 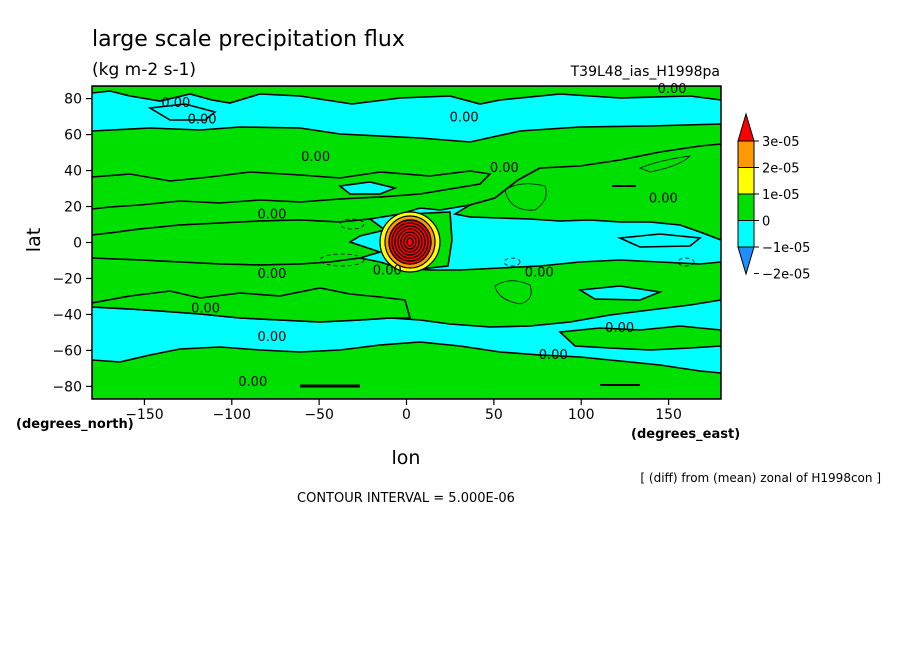 I want to click on x-tick-label: 100, so click(x=581, y=415).